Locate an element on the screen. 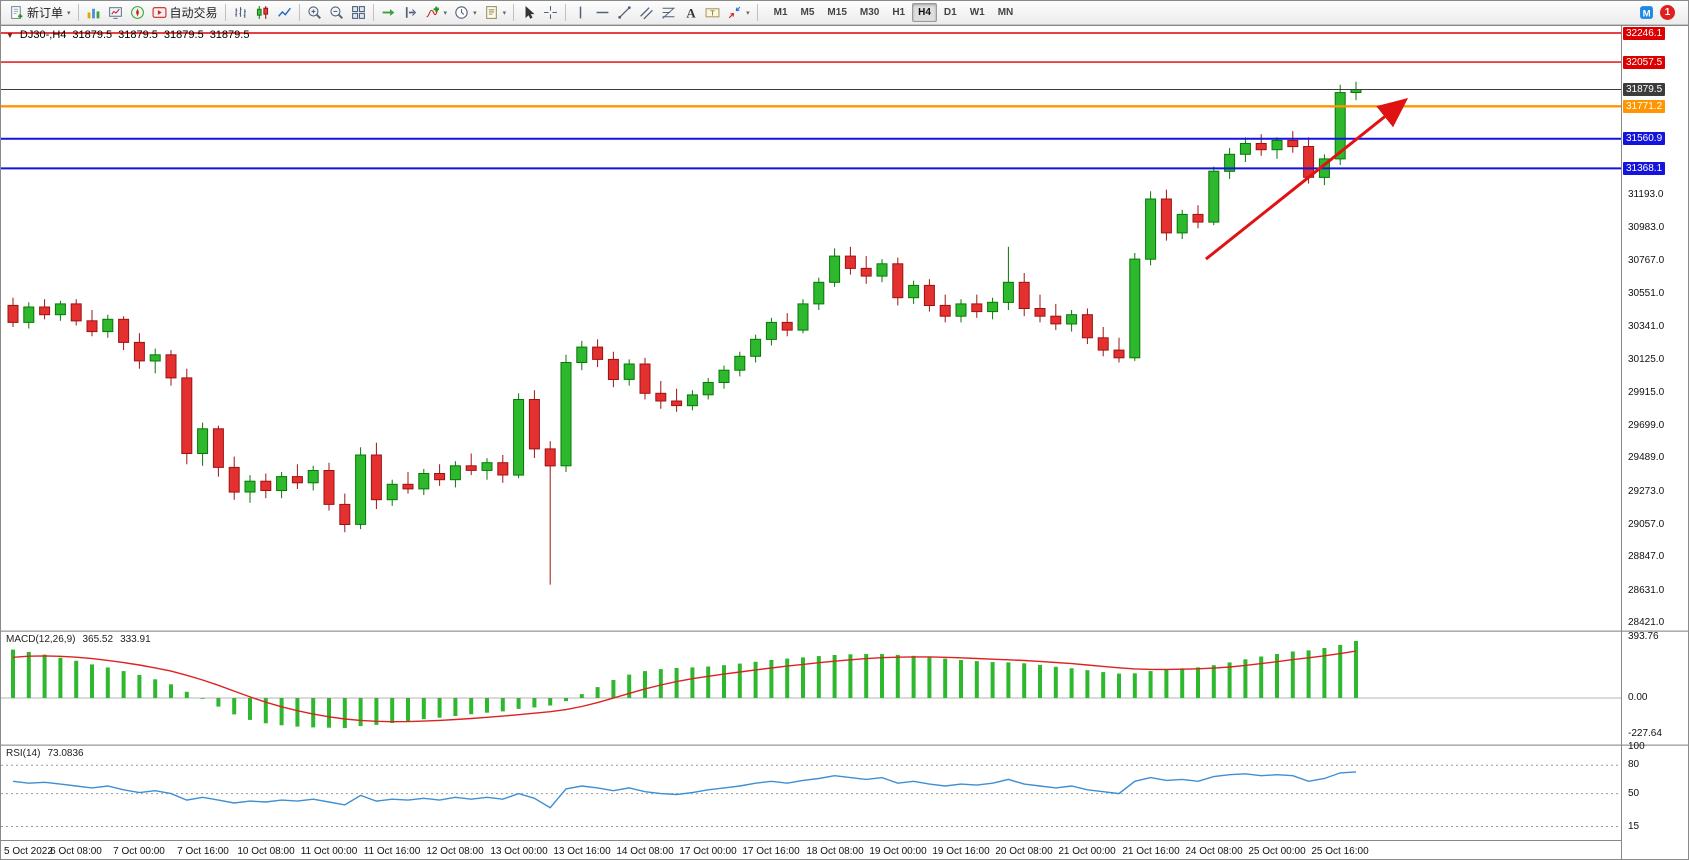 The height and width of the screenshot is (860, 1689). zoom-out-icon is located at coordinates (336, 12).